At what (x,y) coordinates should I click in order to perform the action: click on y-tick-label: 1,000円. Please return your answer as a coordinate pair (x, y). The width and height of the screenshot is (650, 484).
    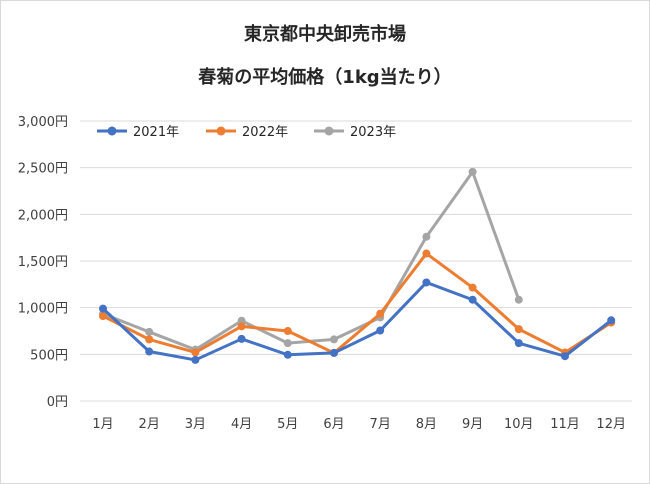
    Looking at the image, I should click on (43, 309).